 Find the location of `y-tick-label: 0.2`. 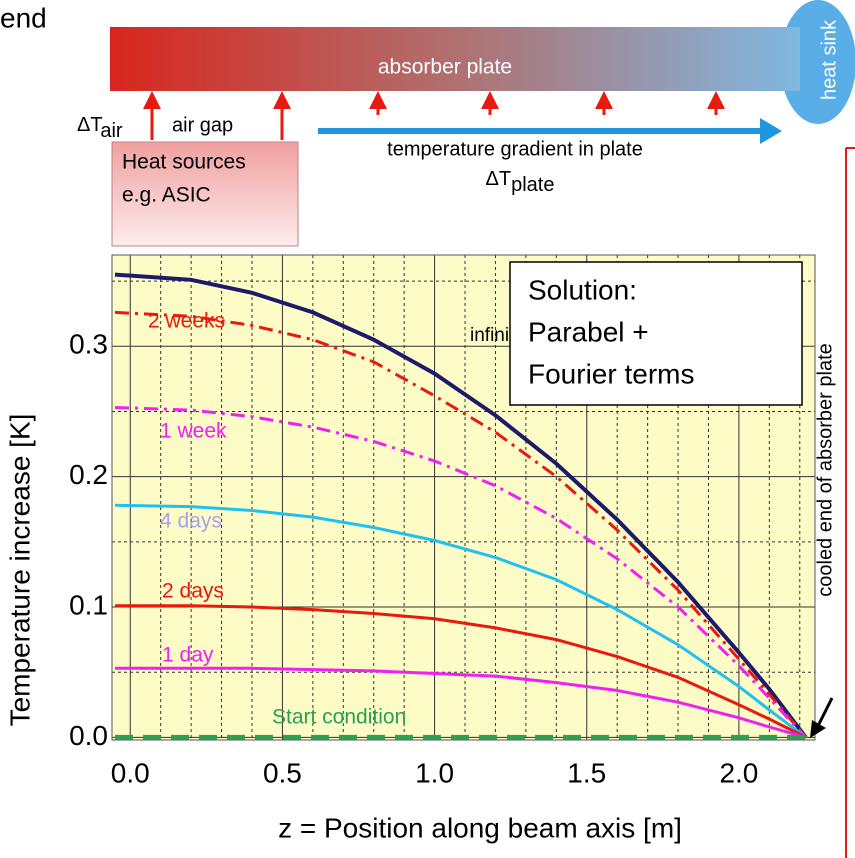

y-tick-label: 0.2 is located at coordinates (88, 474).